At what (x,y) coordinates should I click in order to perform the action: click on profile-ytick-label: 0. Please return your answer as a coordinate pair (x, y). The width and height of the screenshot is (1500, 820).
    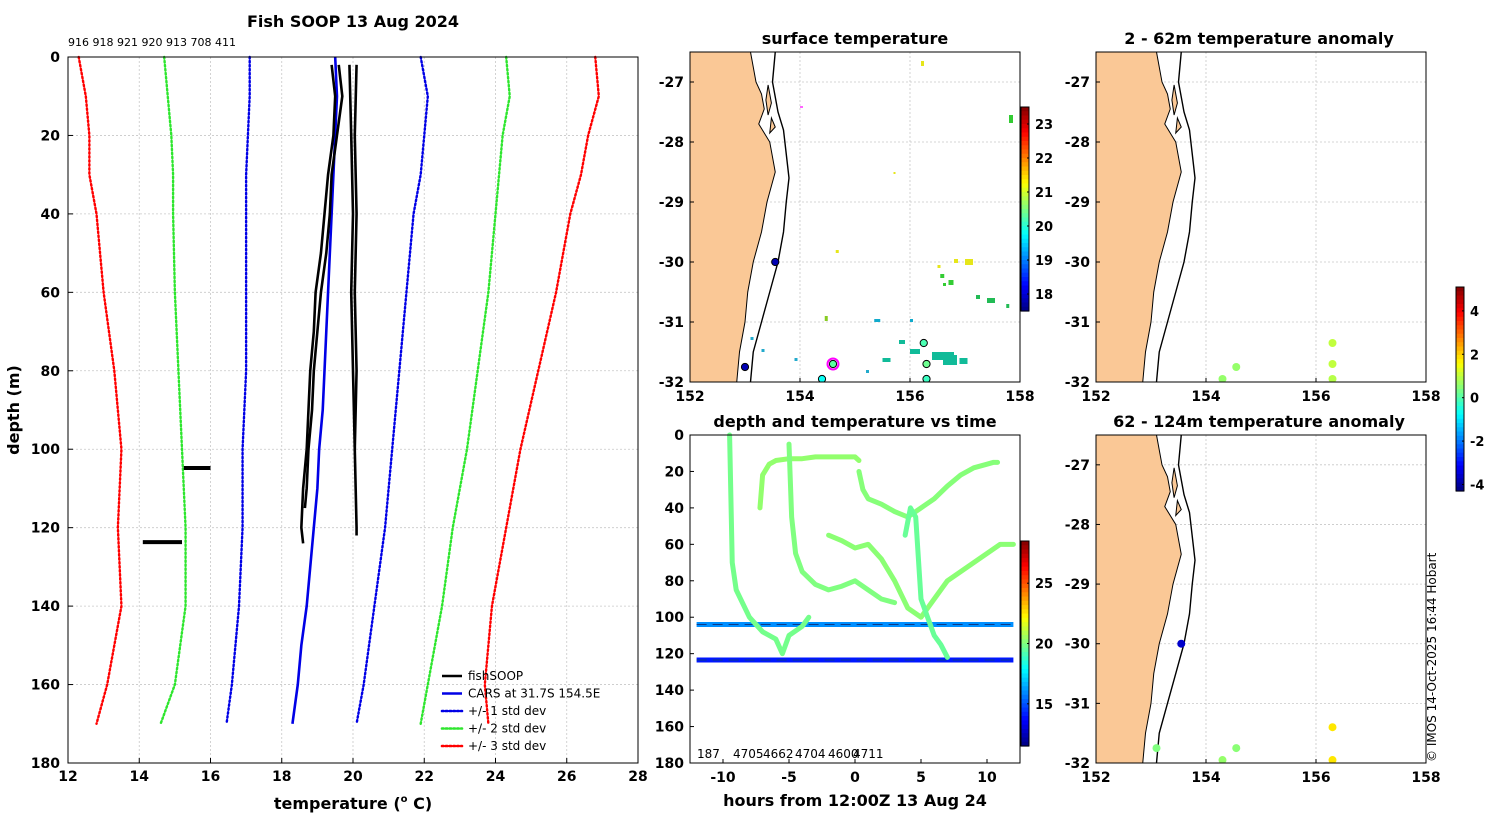
    Looking at the image, I should click on (55, 58).